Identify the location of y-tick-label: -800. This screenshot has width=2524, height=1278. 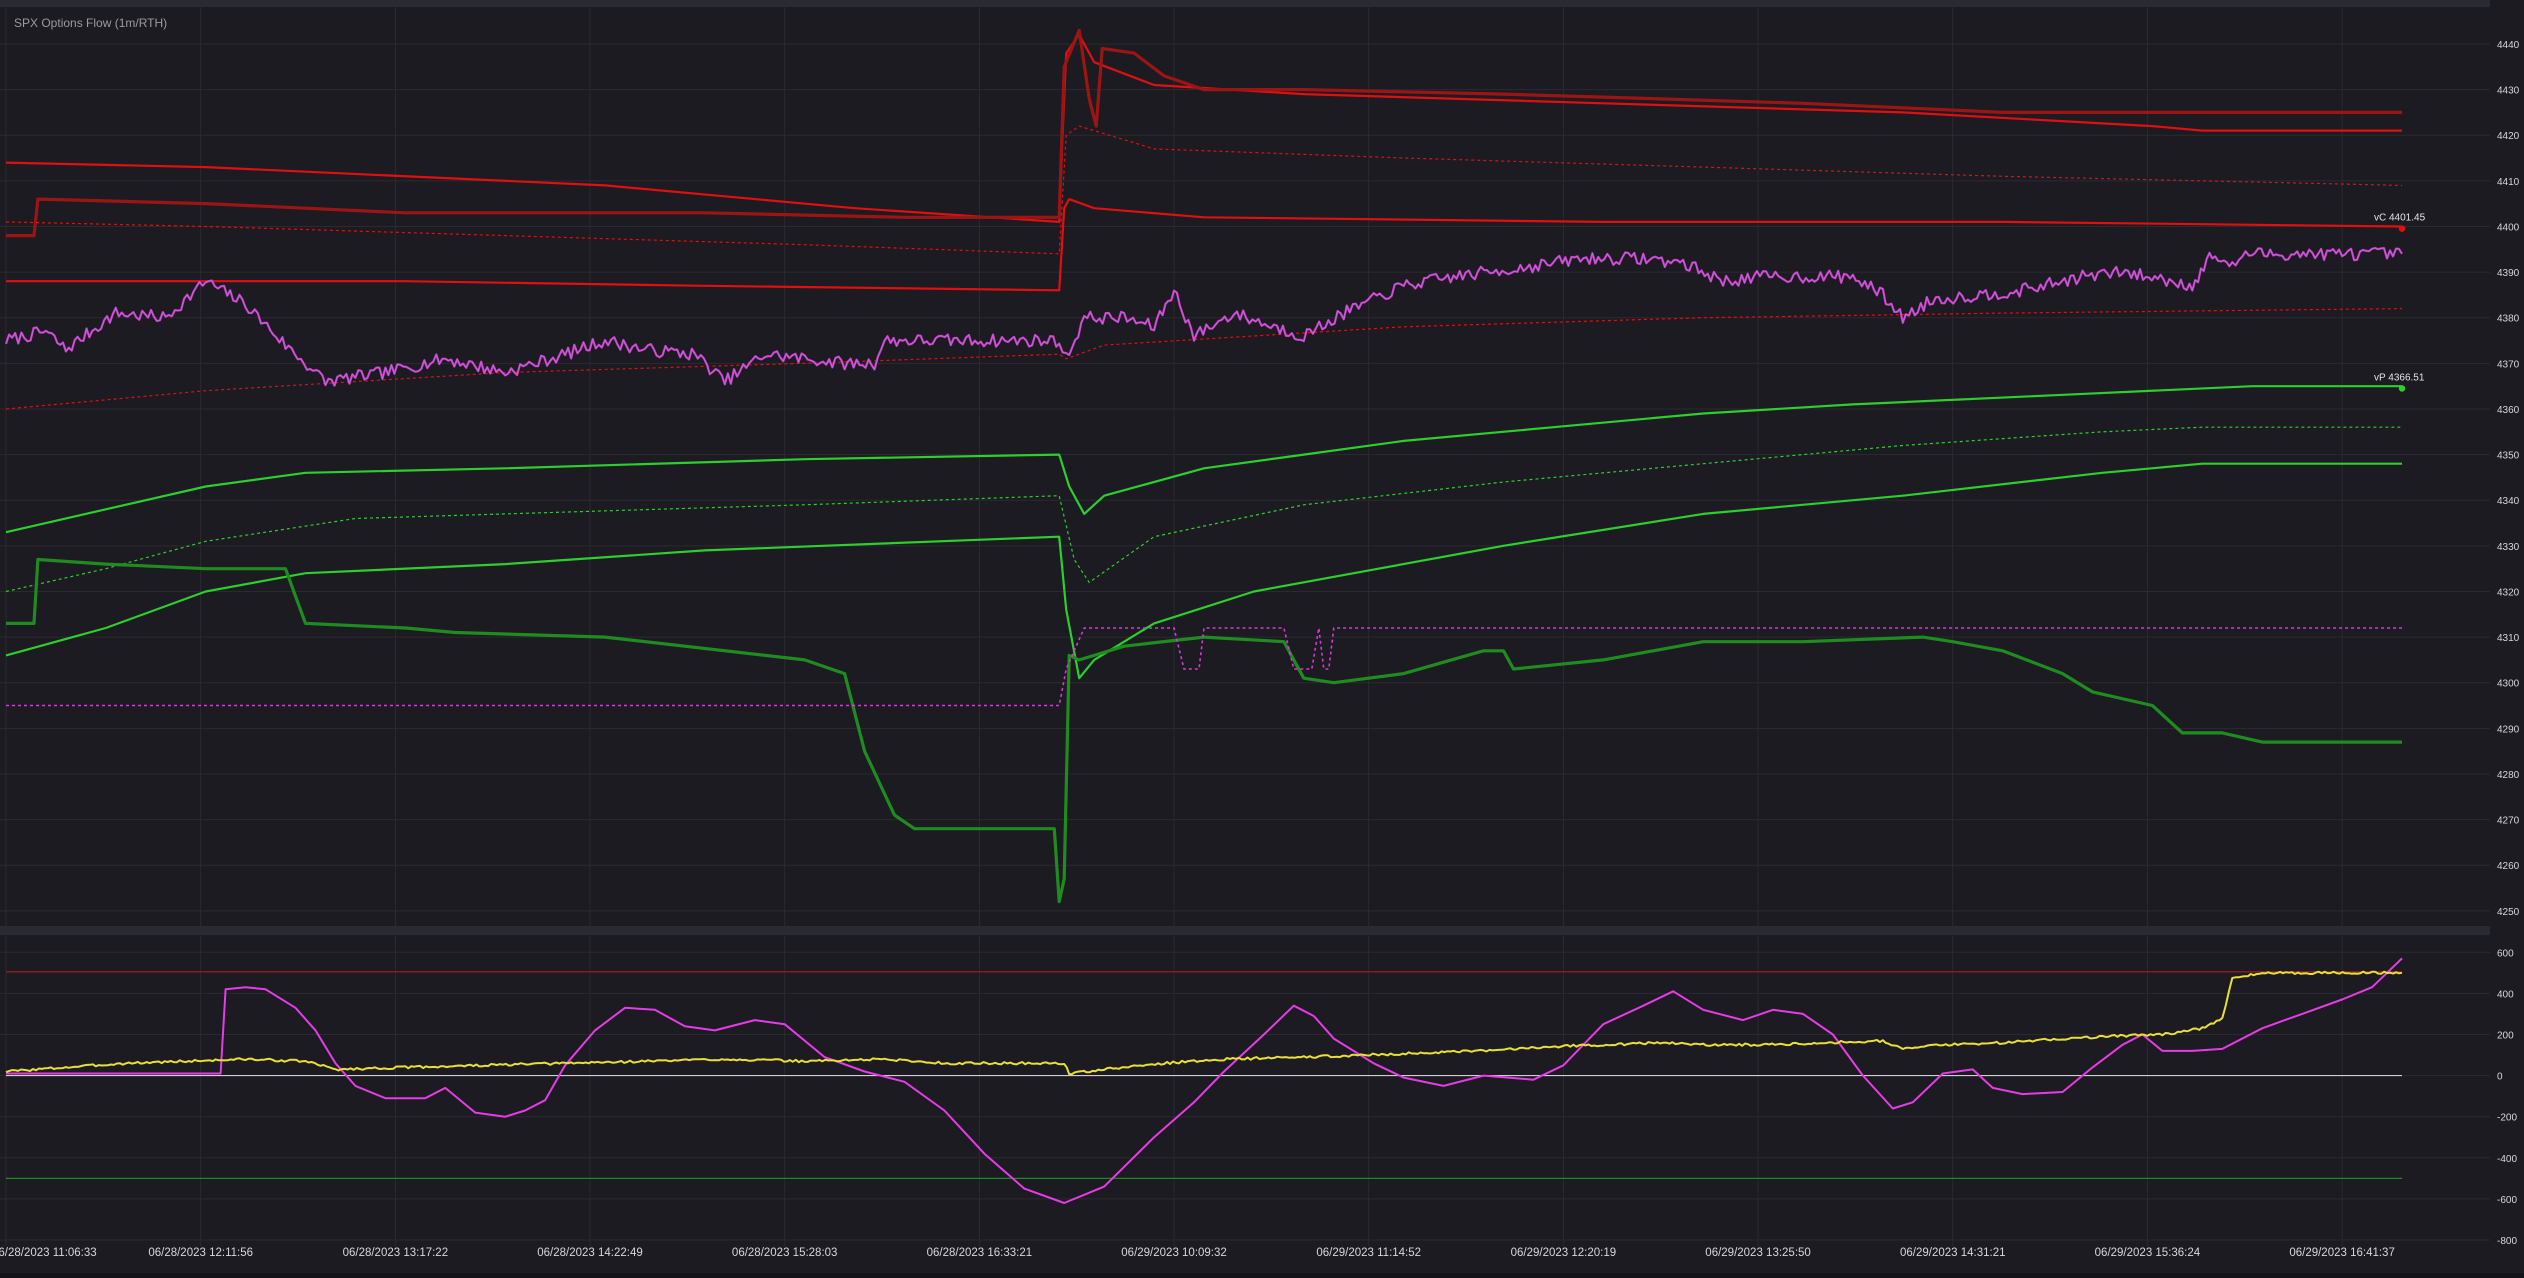
(2507, 1241).